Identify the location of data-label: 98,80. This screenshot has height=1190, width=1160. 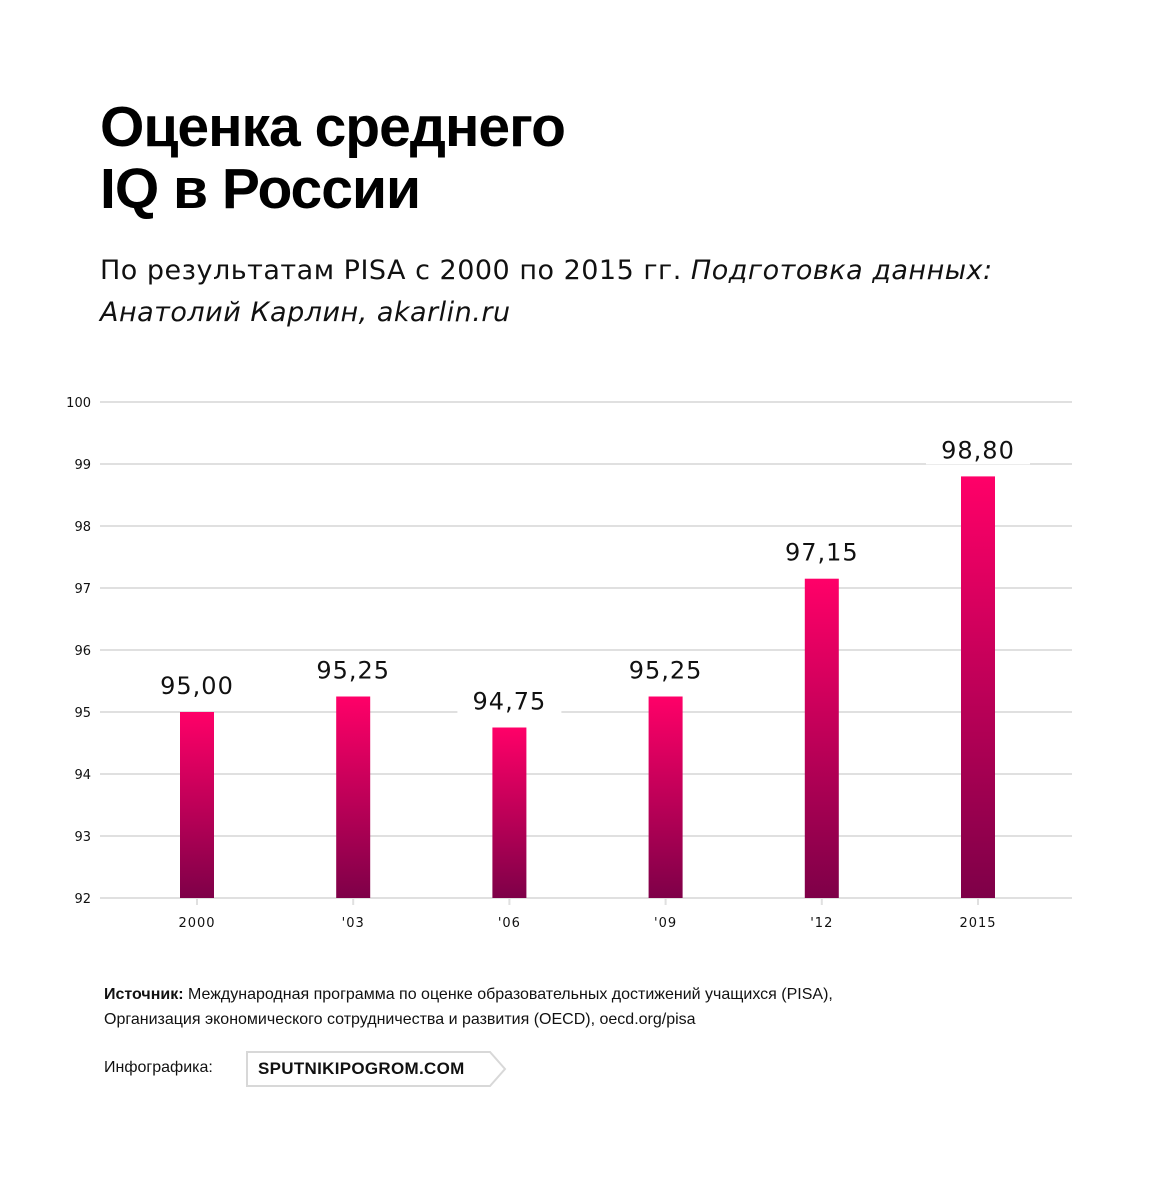
(978, 450).